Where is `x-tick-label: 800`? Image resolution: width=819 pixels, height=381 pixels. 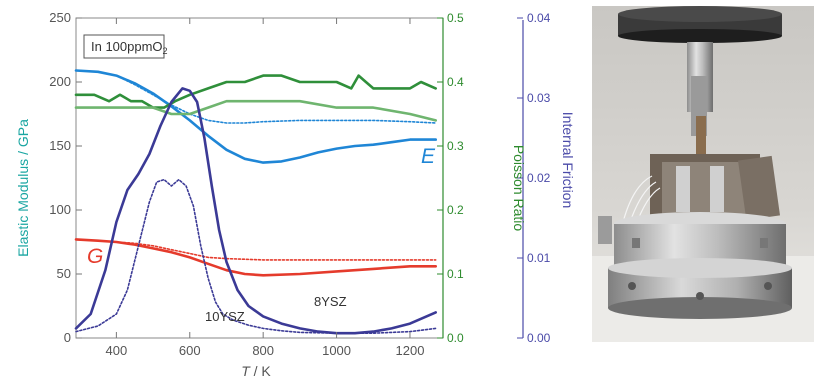
x-tick-label: 800 is located at coordinates (263, 350).